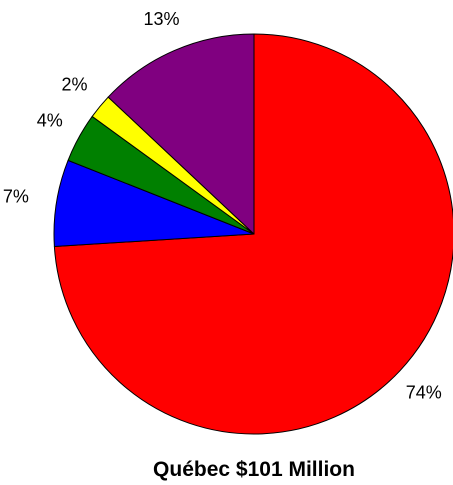 This screenshot has height=485, width=453. Describe the element at coordinates (74, 84) in the screenshot. I see `slice-percent-label: 2%` at that location.